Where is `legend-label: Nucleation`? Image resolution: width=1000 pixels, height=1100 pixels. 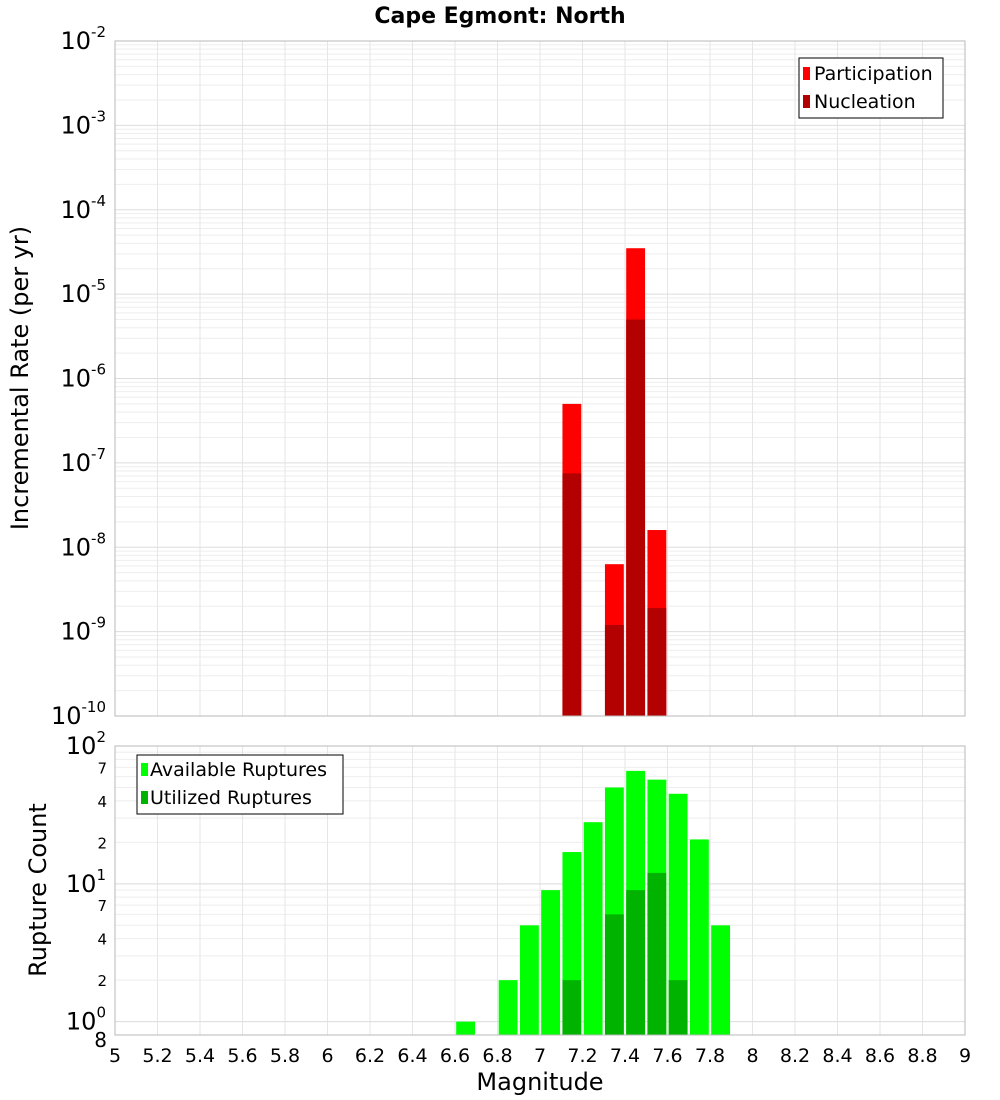
legend-label: Nucleation is located at coordinates (865, 102).